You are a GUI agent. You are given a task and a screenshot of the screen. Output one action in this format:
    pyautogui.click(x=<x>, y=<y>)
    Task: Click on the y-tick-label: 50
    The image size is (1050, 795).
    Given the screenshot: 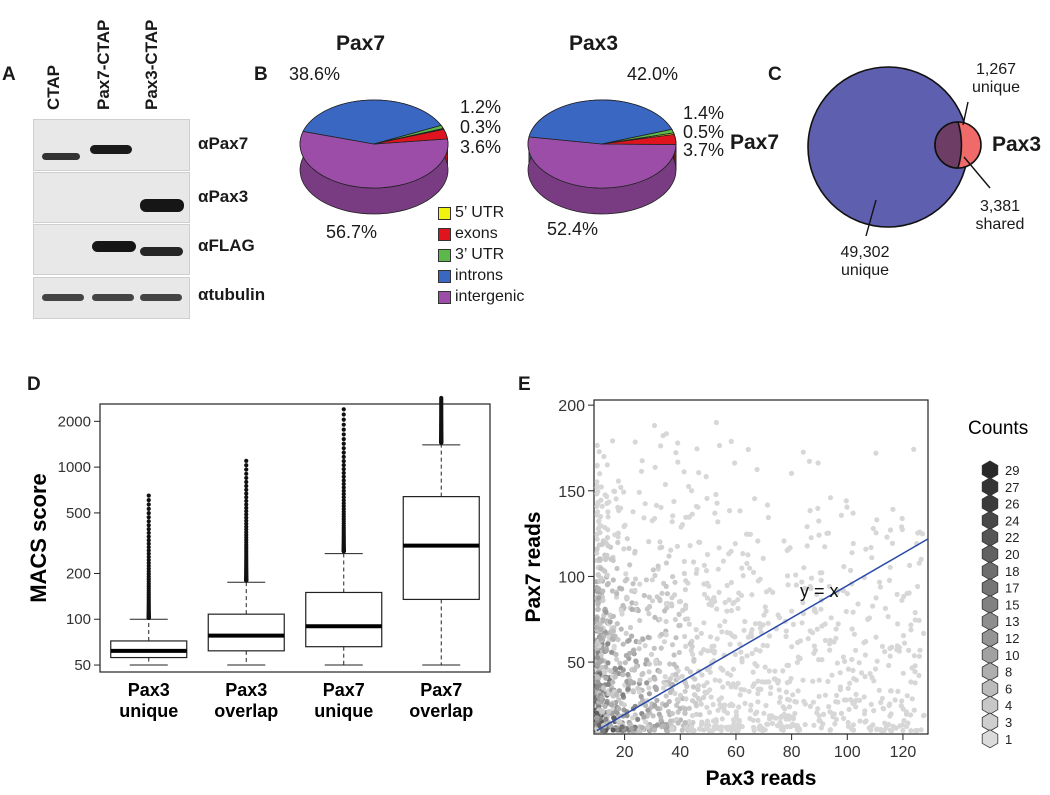 What is the action you would take?
    pyautogui.click(x=576, y=663)
    